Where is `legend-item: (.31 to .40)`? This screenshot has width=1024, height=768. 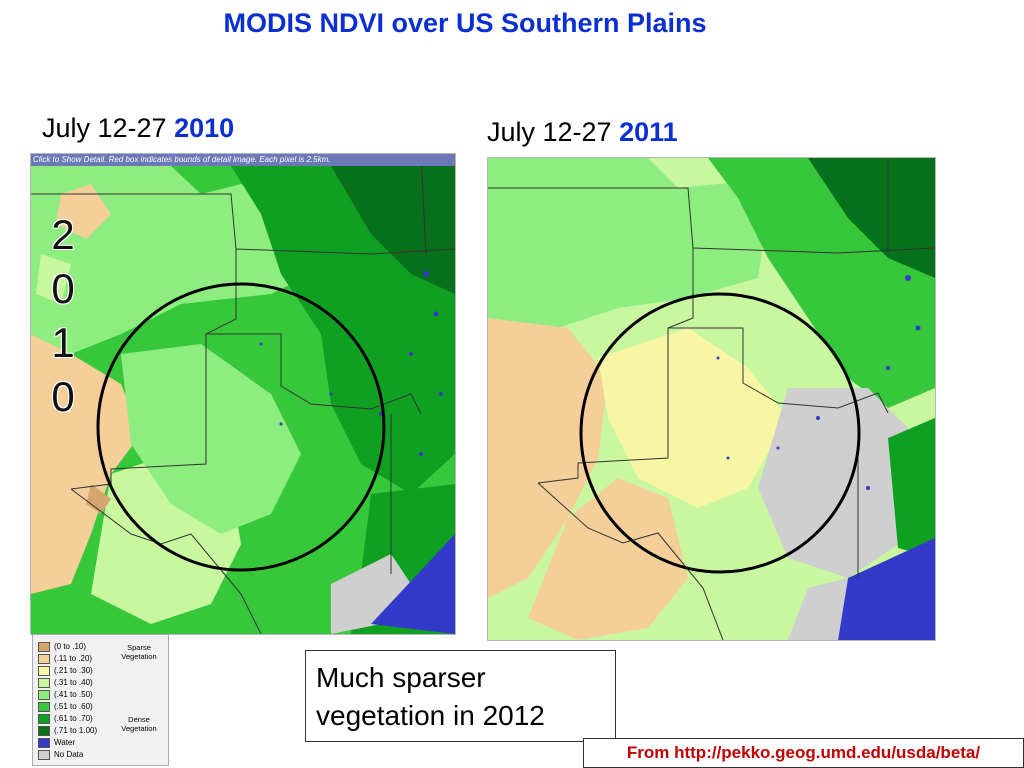 legend-item: (.31 to .40) is located at coordinates (65, 682).